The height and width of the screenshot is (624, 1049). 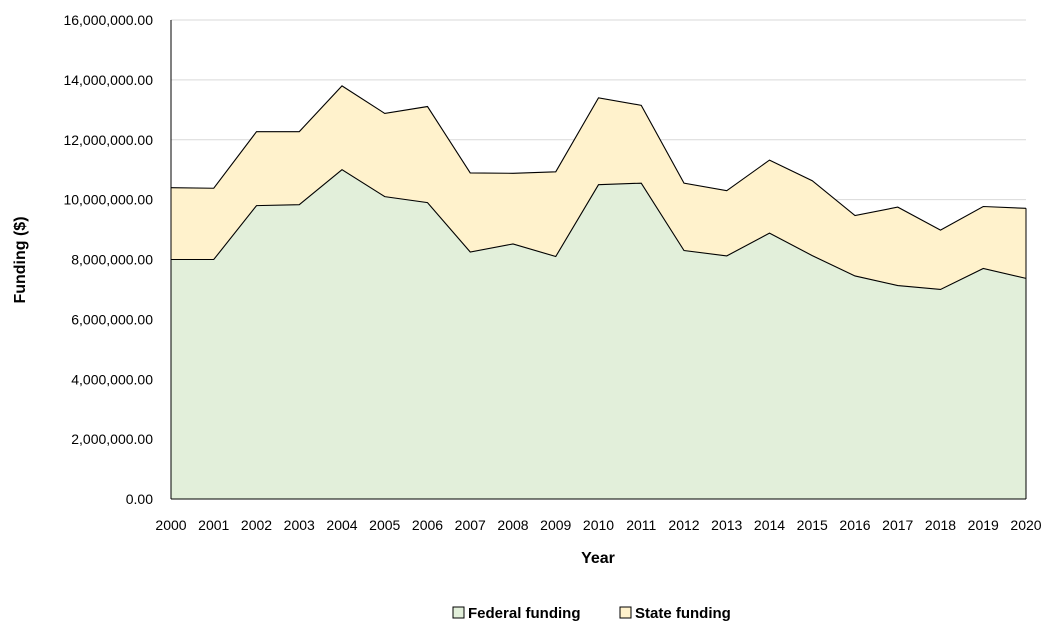 I want to click on x-tick-label: 2015, so click(x=812, y=525).